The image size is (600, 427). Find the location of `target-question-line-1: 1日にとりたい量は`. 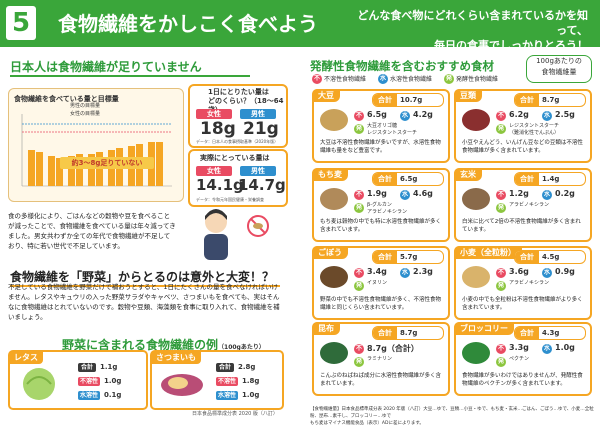

target-question-line-1: 1日にとりたい量は is located at coordinates (238, 92).